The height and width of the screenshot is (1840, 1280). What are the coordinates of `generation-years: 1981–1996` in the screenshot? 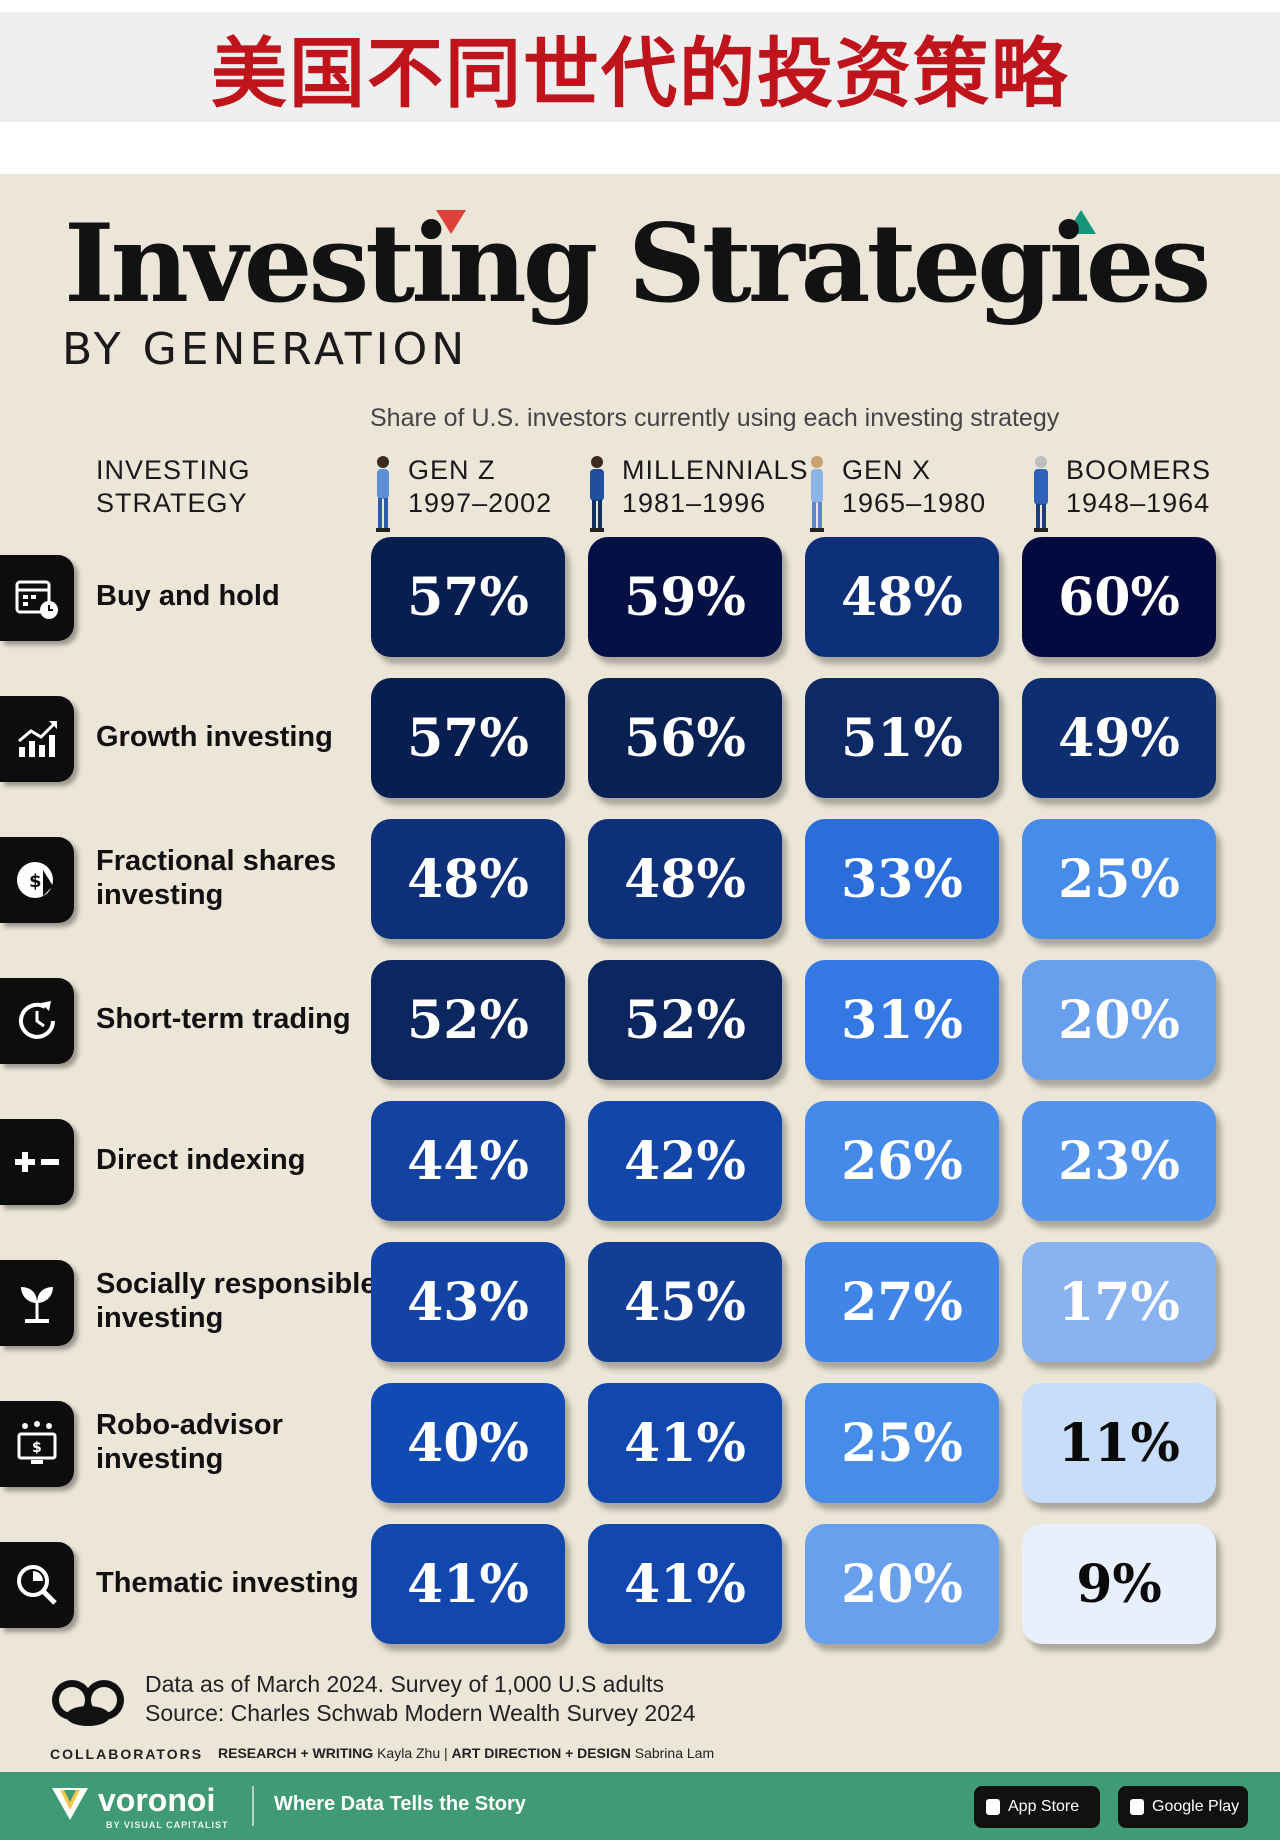 It's located at (694, 503).